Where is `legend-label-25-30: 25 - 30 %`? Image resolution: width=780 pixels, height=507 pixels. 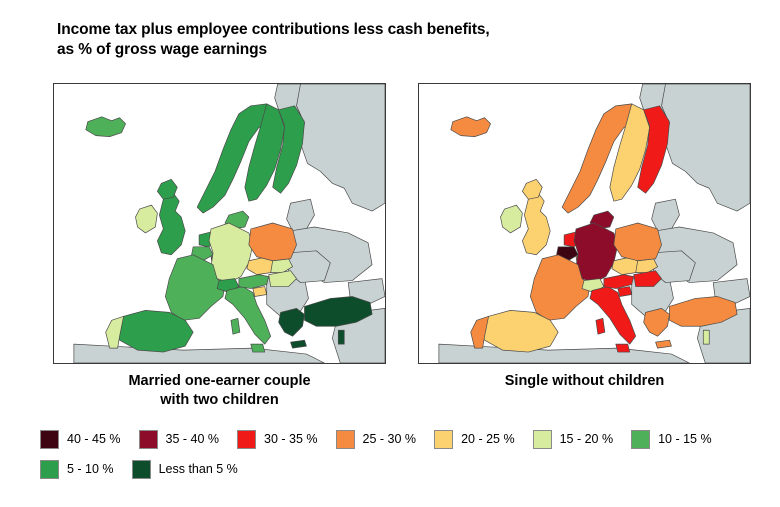
legend-label-25-30: 25 - 30 % is located at coordinates (389, 439).